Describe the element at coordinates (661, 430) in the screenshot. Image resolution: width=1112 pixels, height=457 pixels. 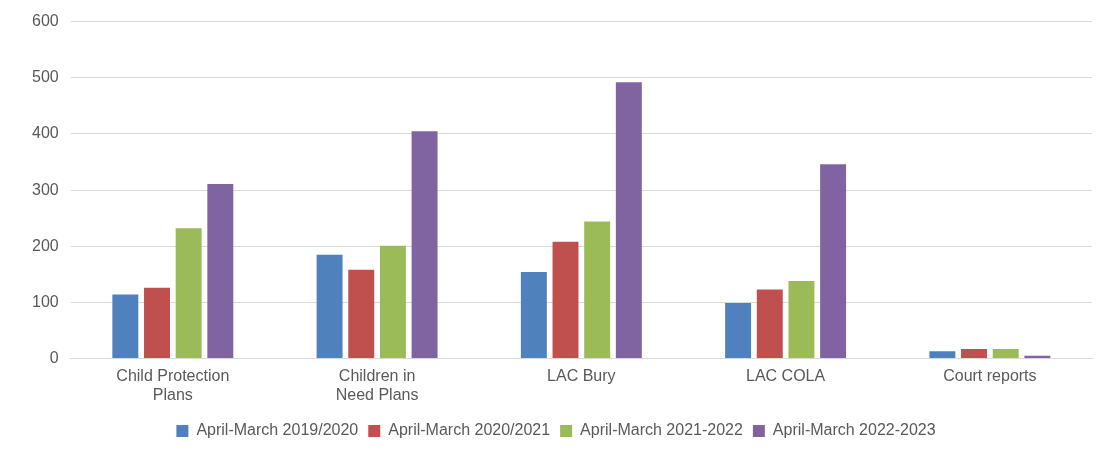
I see `legend-label: April-March 2021-2022` at that location.